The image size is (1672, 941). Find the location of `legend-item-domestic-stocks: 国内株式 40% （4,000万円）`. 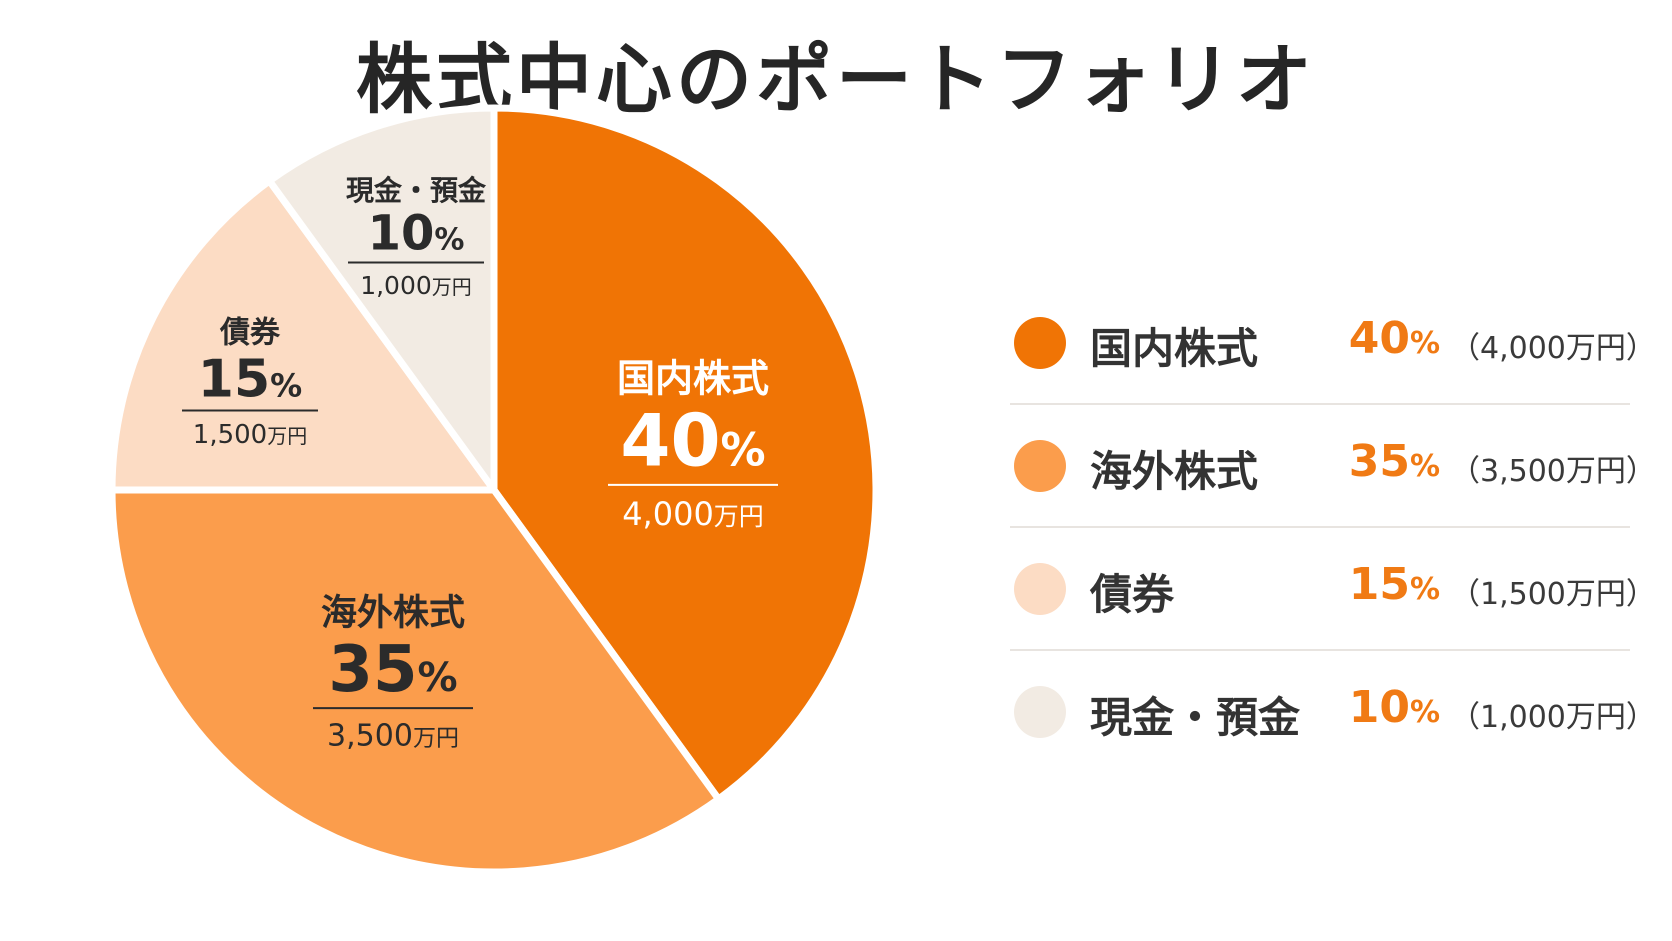

legend-item-domestic-stocks: 国内株式 40% （4,000万円） is located at coordinates (1333, 343).